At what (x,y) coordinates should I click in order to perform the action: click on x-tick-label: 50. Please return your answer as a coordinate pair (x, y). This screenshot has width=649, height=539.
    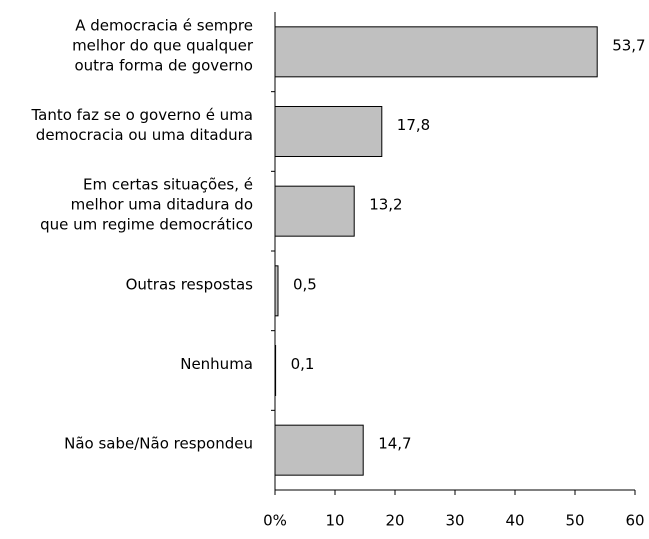
    Looking at the image, I should click on (574, 521).